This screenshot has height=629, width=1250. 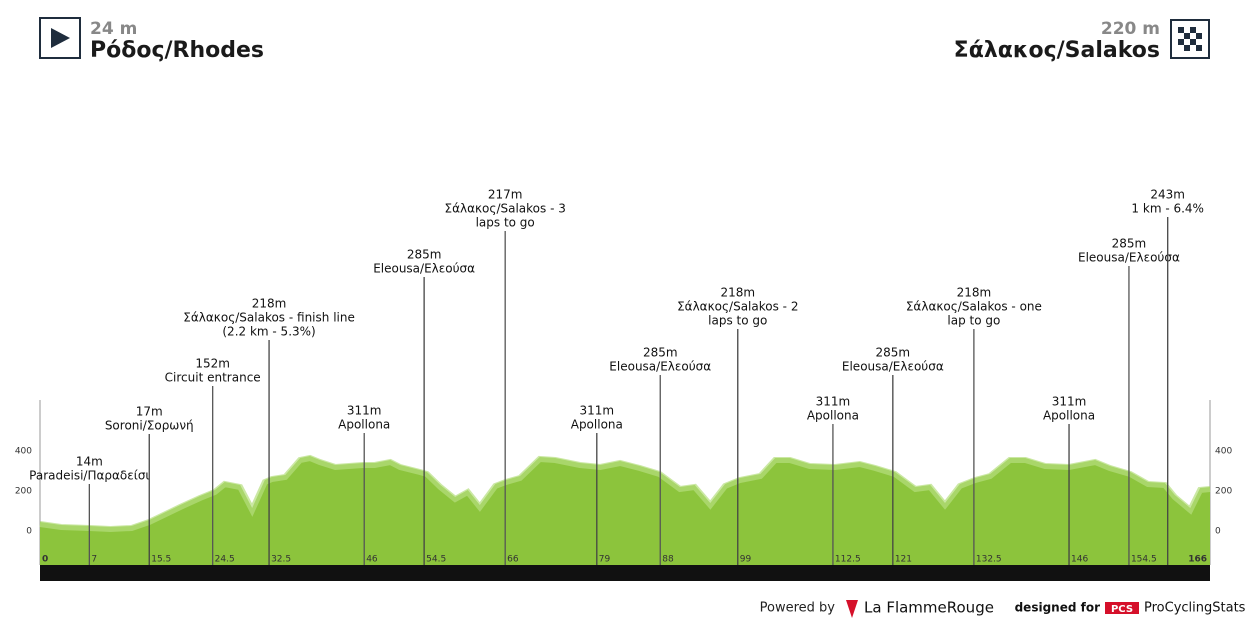 I want to click on finish-altitude: 220 m, so click(x=1130, y=29).